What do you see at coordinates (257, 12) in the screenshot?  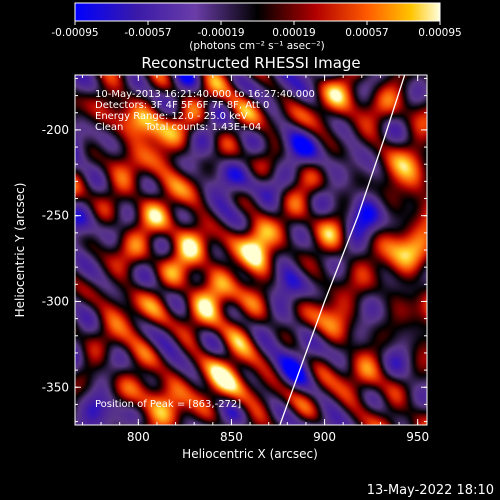 I see `colorbar` at bounding box center [257, 12].